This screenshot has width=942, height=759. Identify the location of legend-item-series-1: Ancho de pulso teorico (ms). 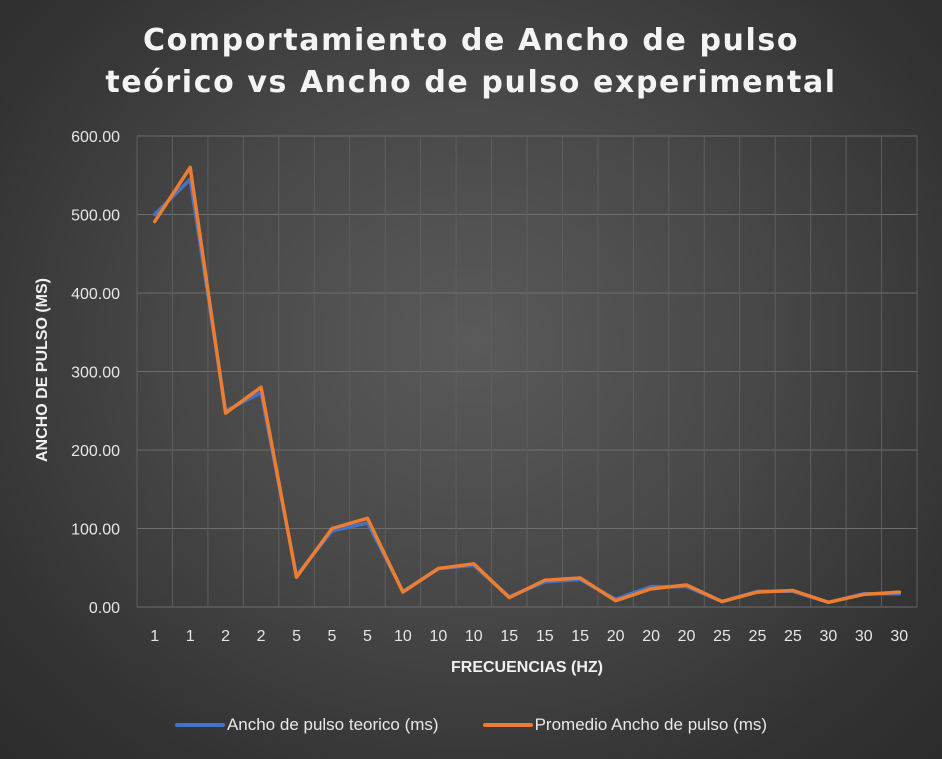
(306, 725).